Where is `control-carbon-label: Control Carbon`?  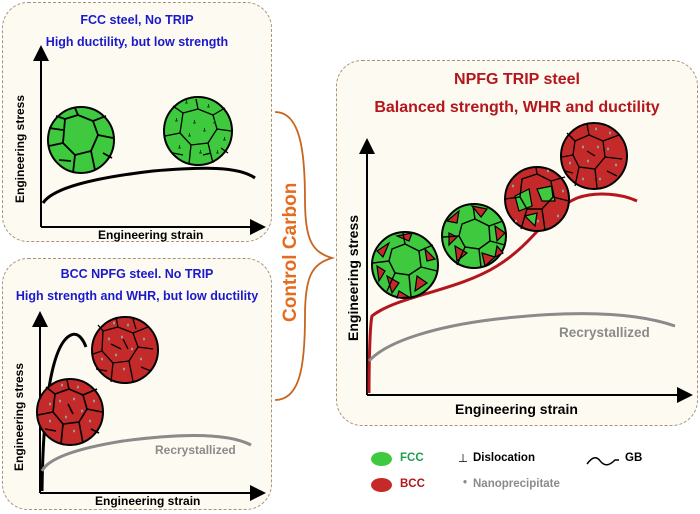
control-carbon-label: Control Carbon is located at coordinates (290, 252).